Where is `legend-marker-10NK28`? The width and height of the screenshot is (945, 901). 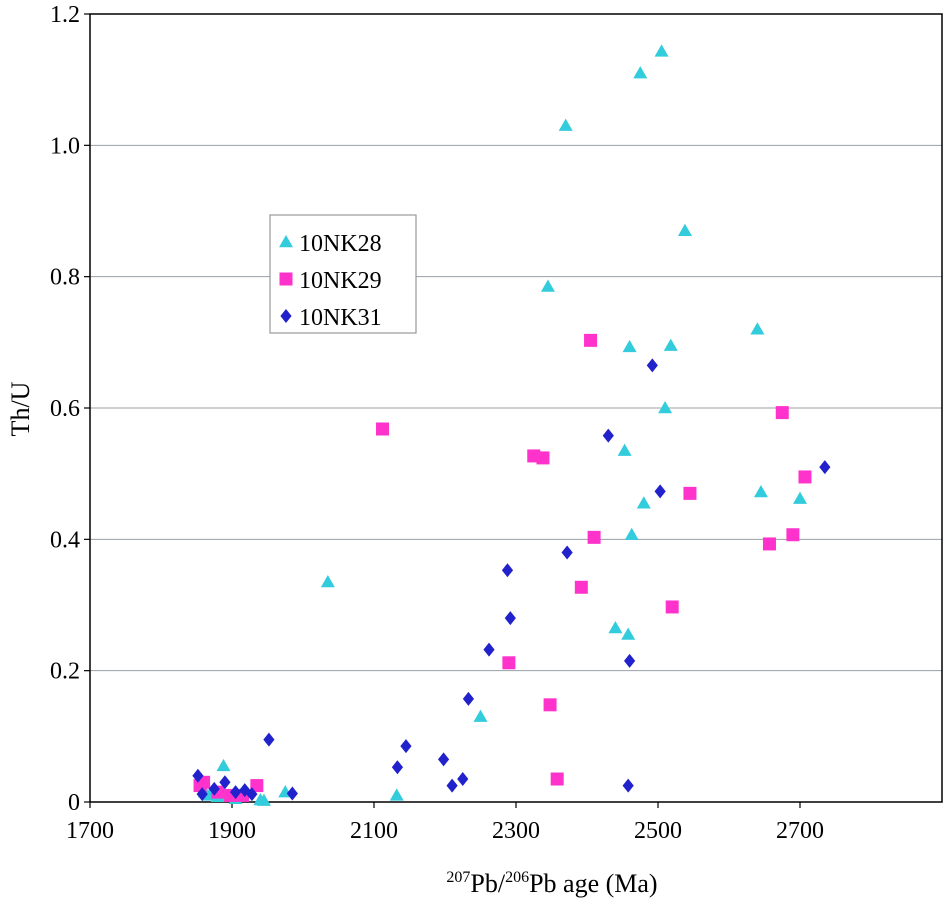
legend-marker-10NK28 is located at coordinates (286, 241).